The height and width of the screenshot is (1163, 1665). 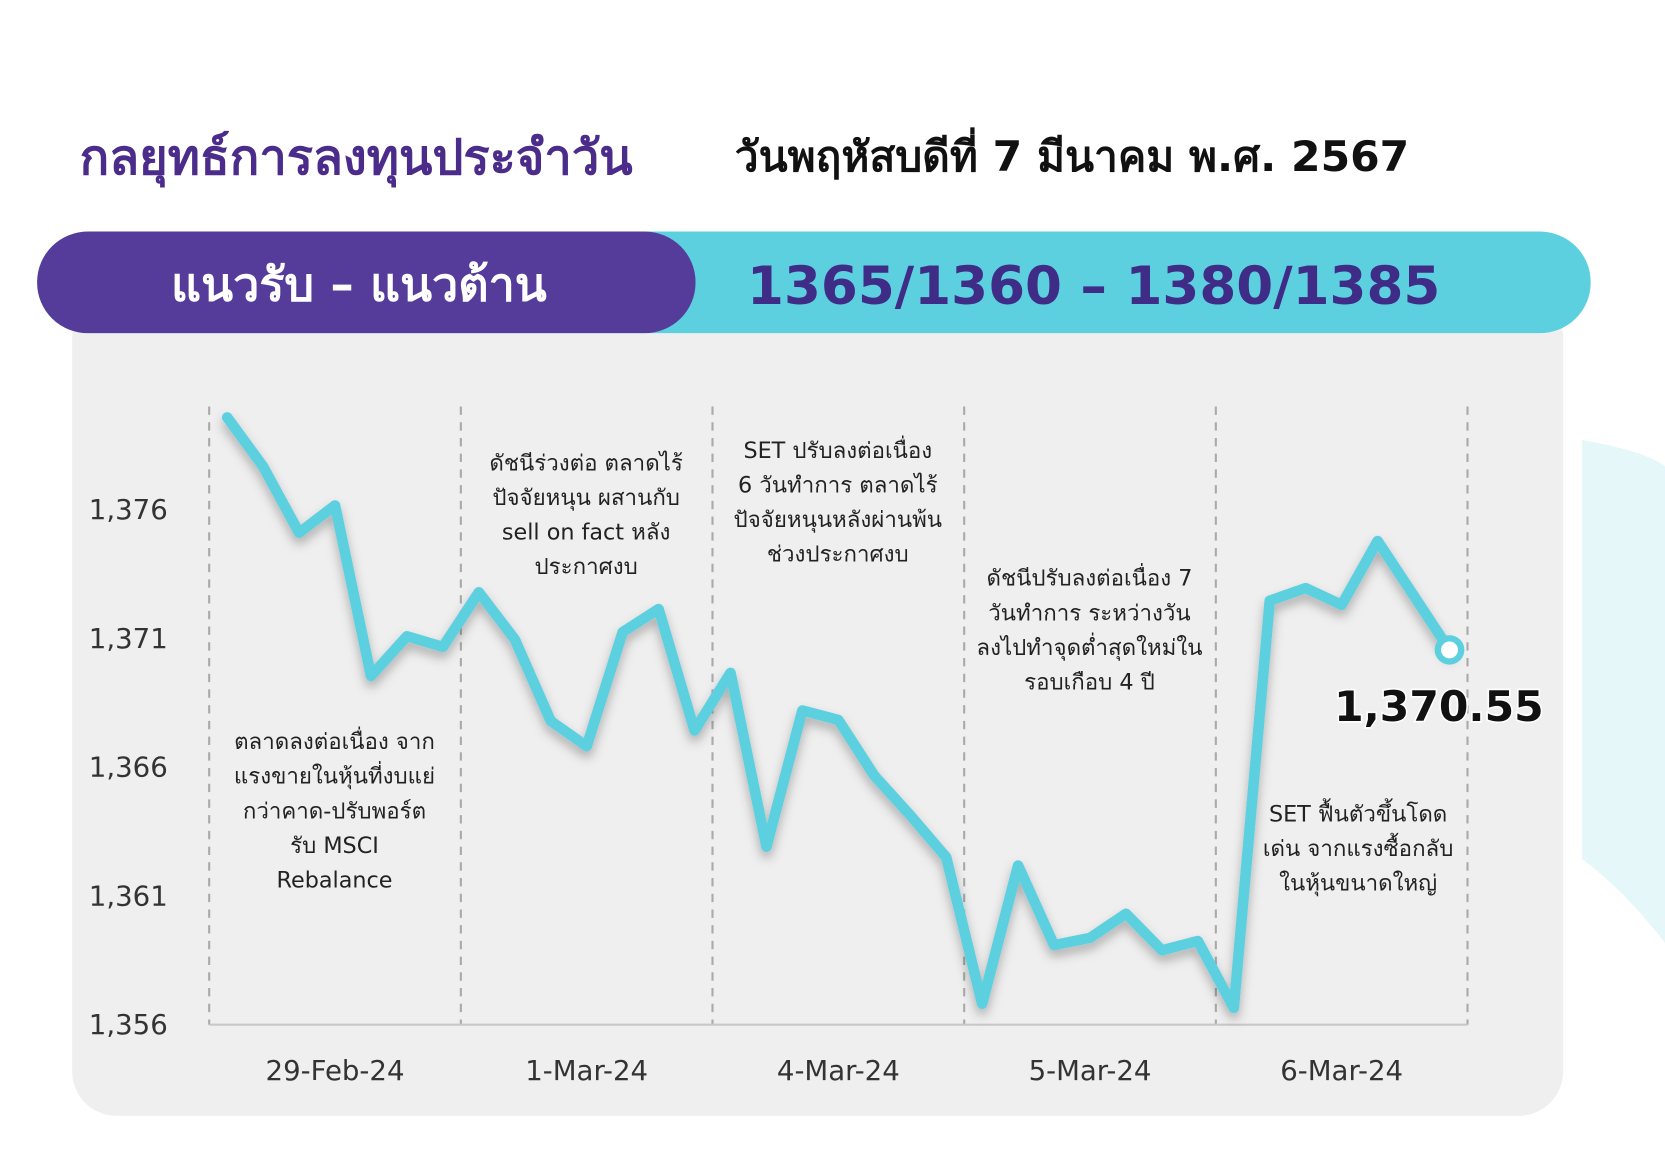 I want to click on annotation: ดัชนีร่วงต่อ ตลาดไร้, so click(x=586, y=464).